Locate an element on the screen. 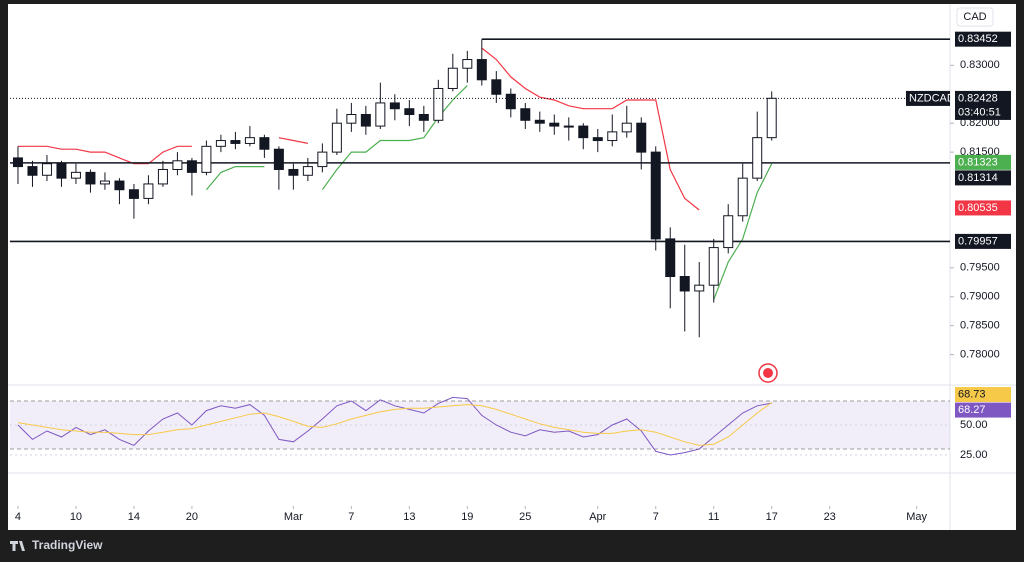 This screenshot has width=1024, height=562. currency-box is located at coordinates (975, 17).